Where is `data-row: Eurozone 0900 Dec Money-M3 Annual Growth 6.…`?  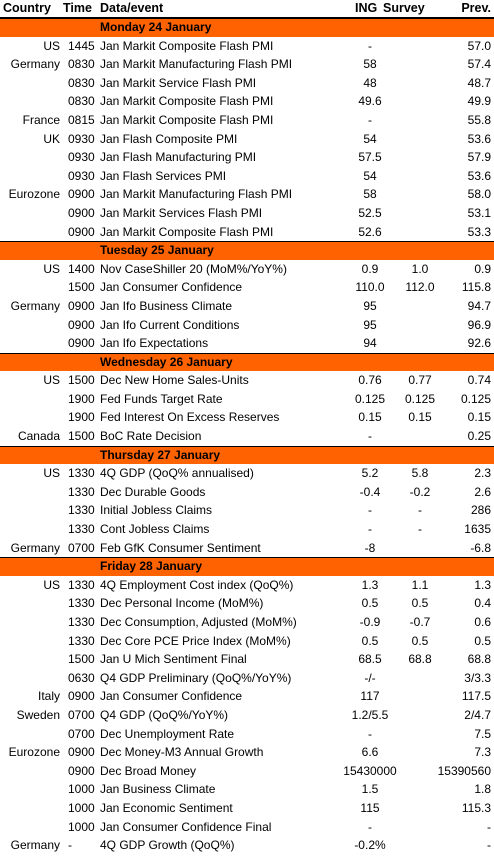 data-row: Eurozone 0900 Dec Money-M3 Annual Growth 6.… is located at coordinates (247, 752).